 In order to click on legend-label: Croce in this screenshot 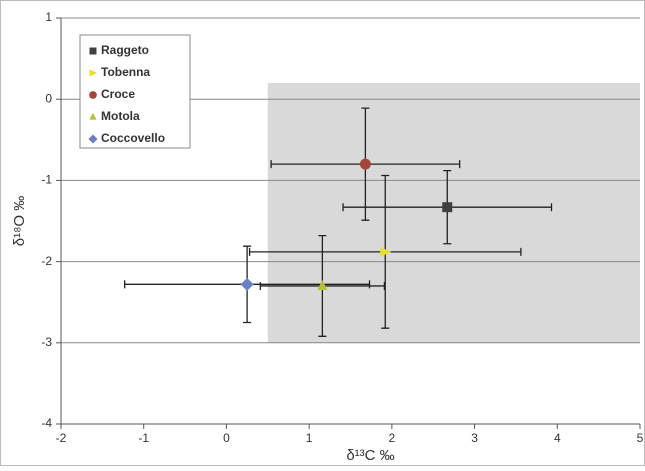, I will do `click(118, 94)`.